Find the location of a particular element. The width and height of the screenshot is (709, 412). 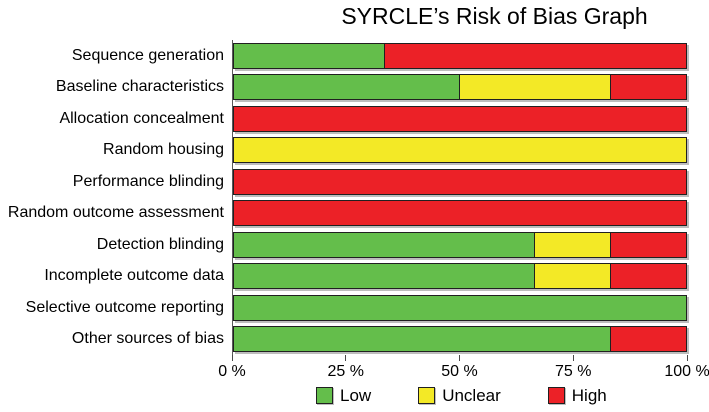

legend-label: High is located at coordinates (589, 395).